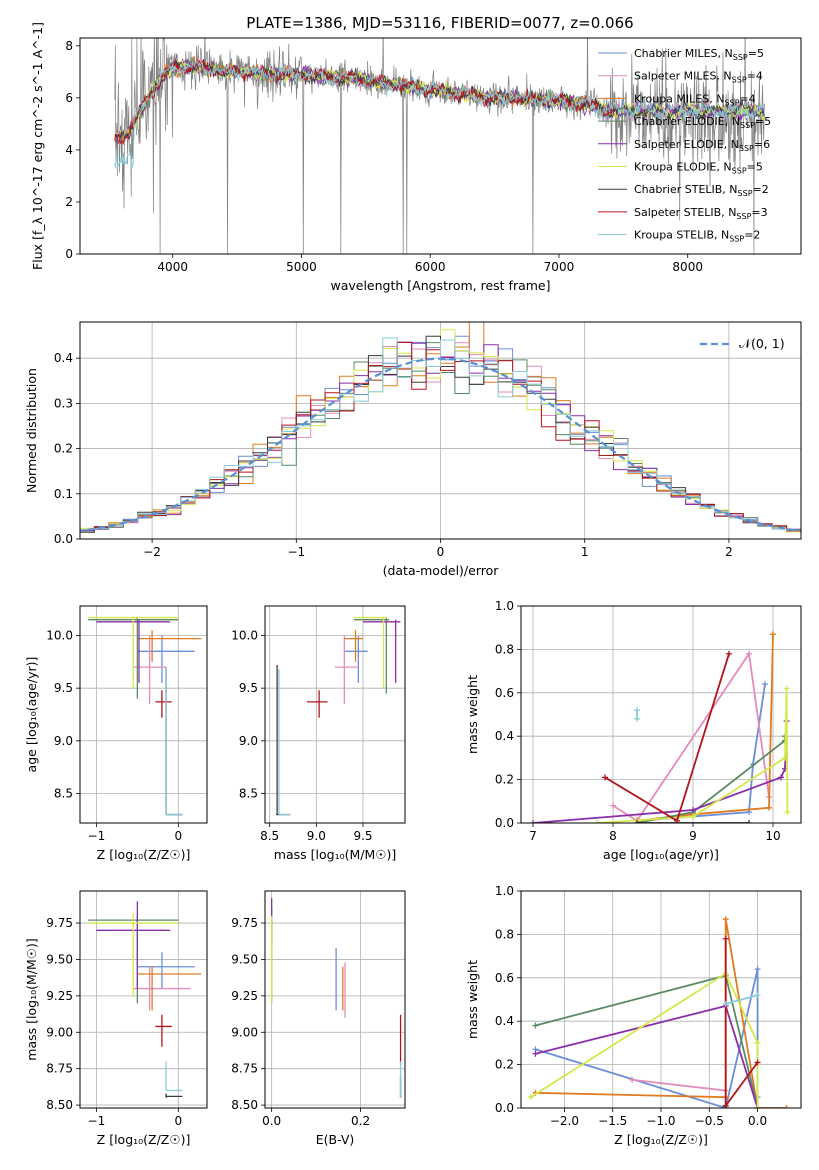  I want to click on tick-label-y: 0.6, so click(504, 693).